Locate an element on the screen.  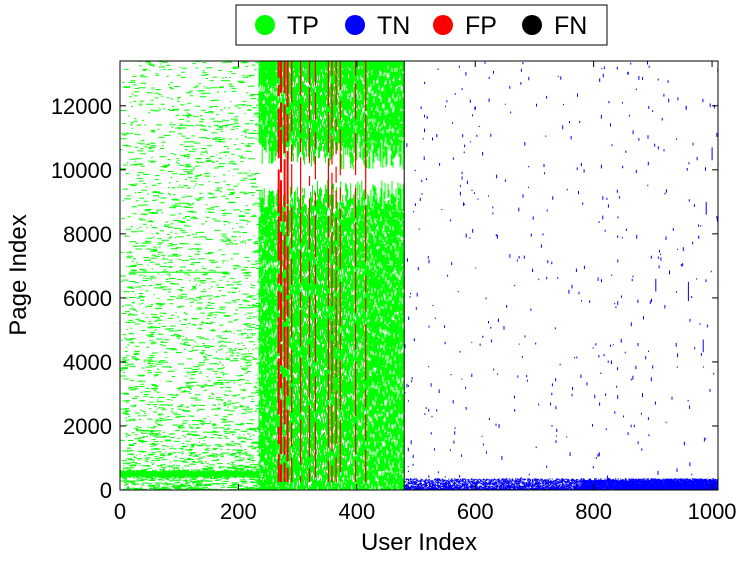
y-tick-label: 6000 is located at coordinates (87, 298).